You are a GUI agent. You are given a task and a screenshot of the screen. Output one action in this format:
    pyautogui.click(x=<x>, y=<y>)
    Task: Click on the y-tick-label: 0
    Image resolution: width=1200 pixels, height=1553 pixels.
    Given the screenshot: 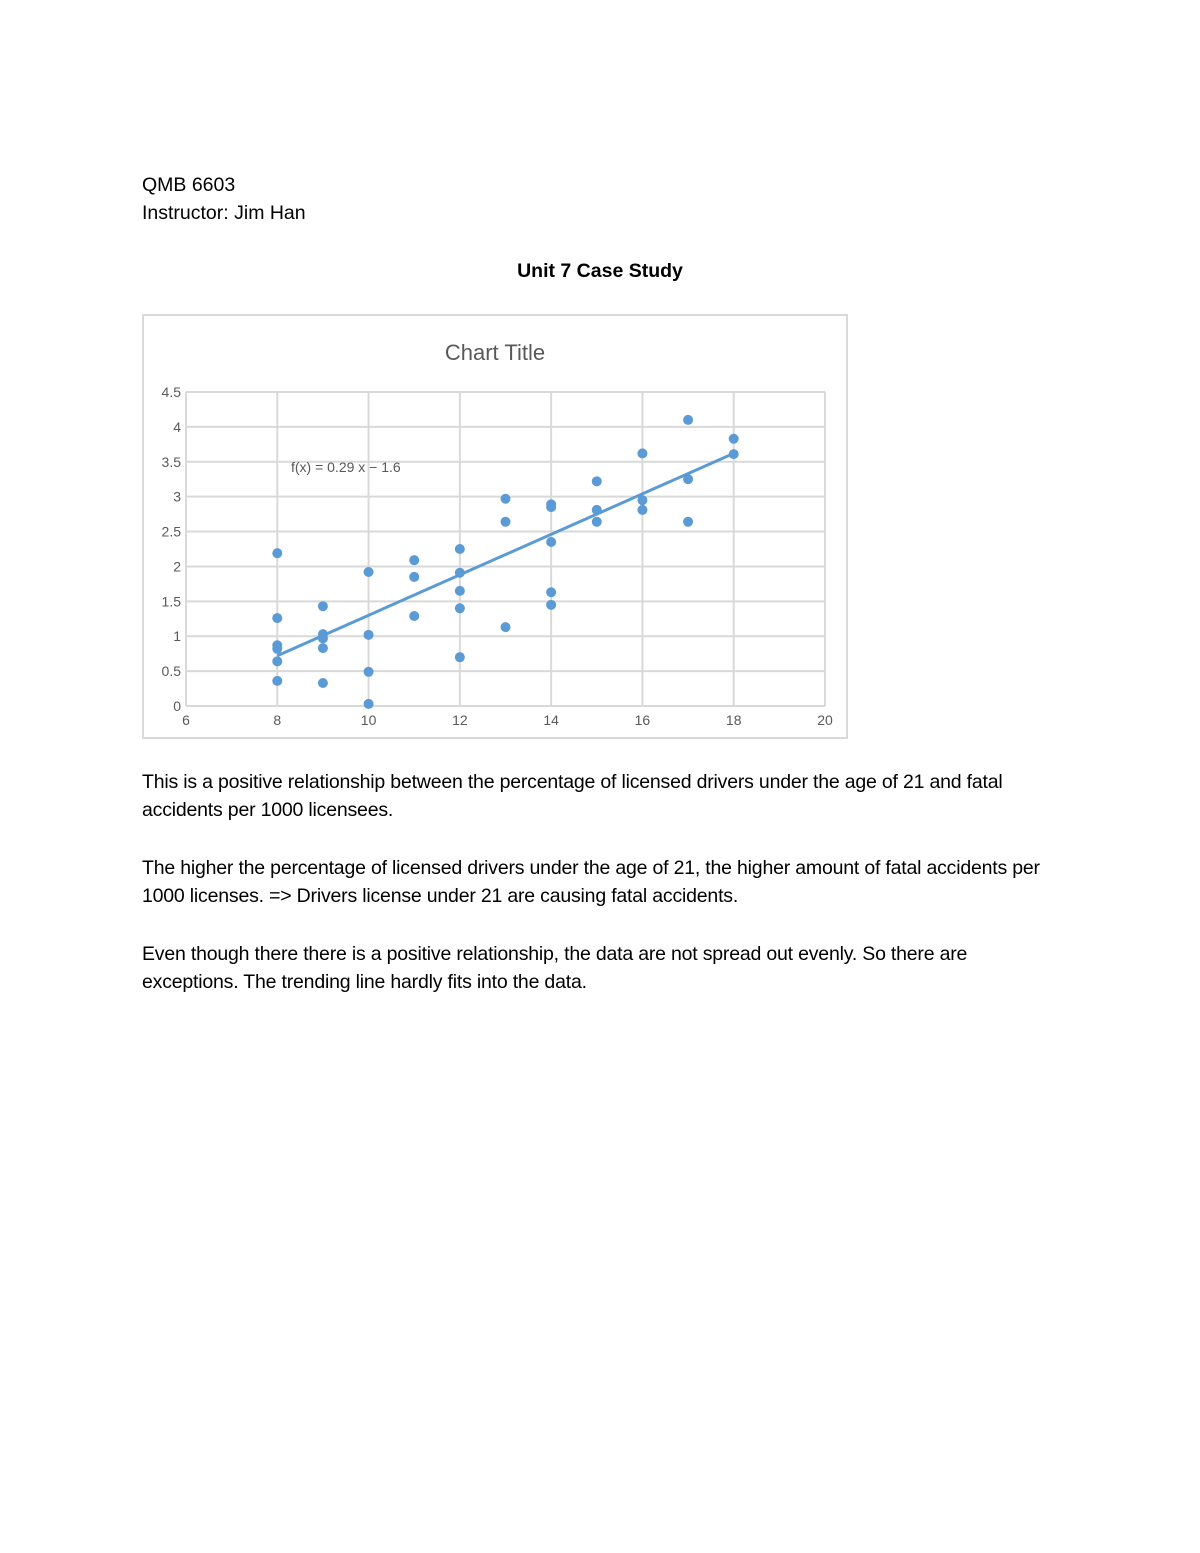 What is the action you would take?
    pyautogui.click(x=177, y=706)
    